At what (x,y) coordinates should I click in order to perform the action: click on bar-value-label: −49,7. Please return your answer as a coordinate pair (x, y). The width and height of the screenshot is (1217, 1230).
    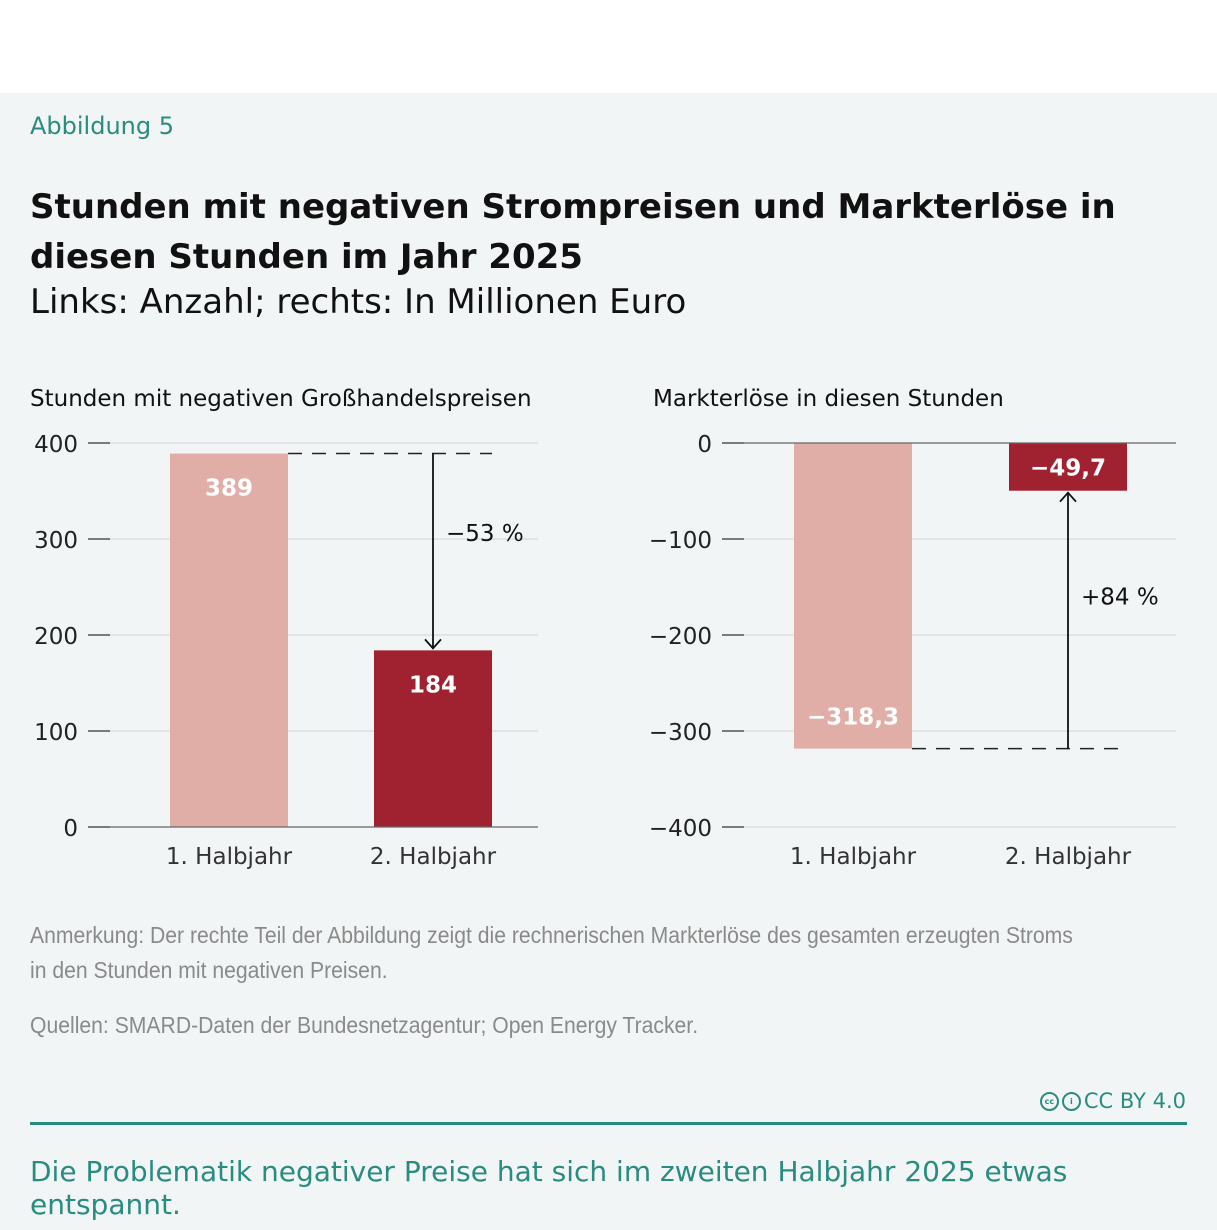
    Looking at the image, I should click on (1068, 469).